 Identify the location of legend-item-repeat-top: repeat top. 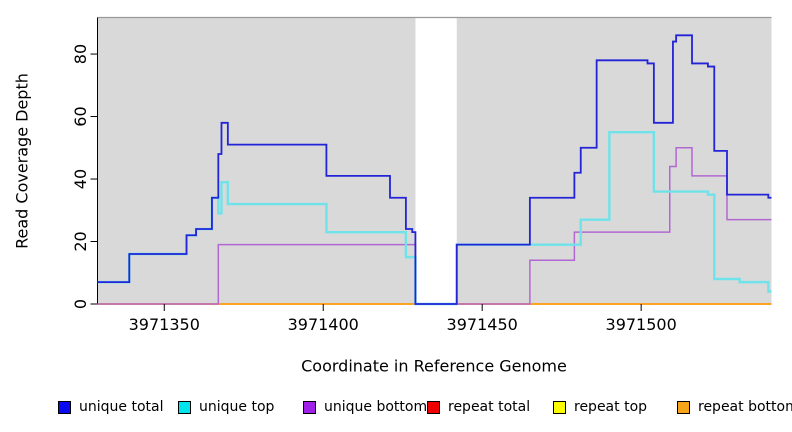
(600, 407).